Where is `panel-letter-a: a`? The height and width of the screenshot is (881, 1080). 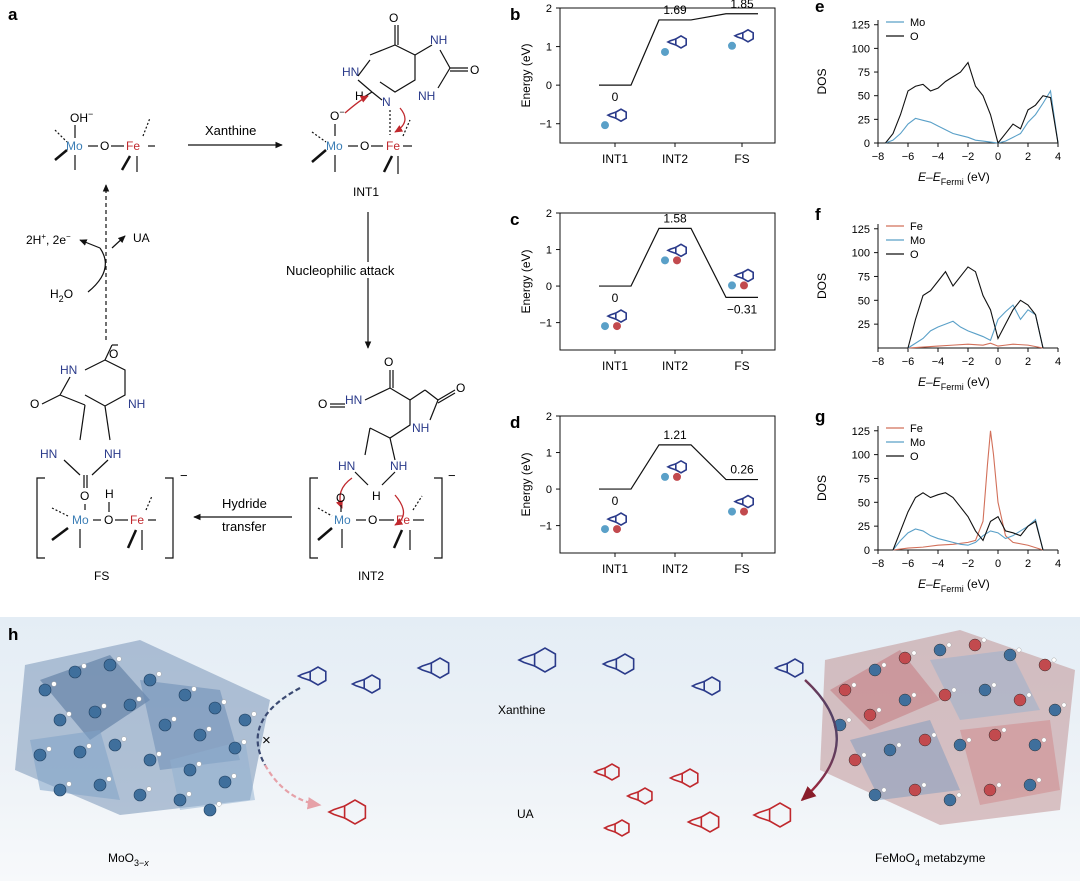
panel-letter-a: a is located at coordinates (13, 14).